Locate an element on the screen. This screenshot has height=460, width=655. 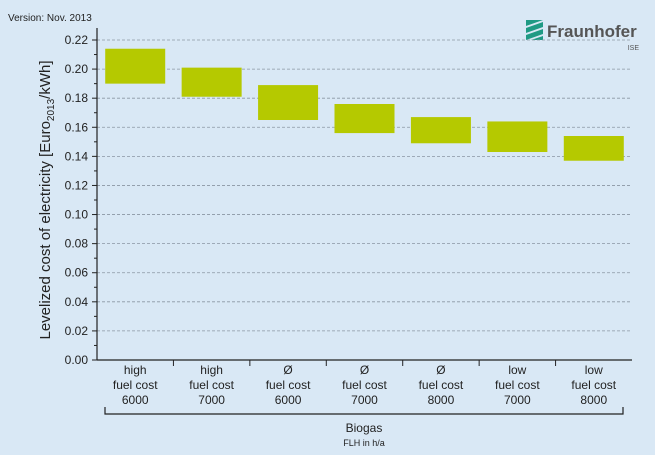
fraunhofer-logo-icon is located at coordinates (534, 30).